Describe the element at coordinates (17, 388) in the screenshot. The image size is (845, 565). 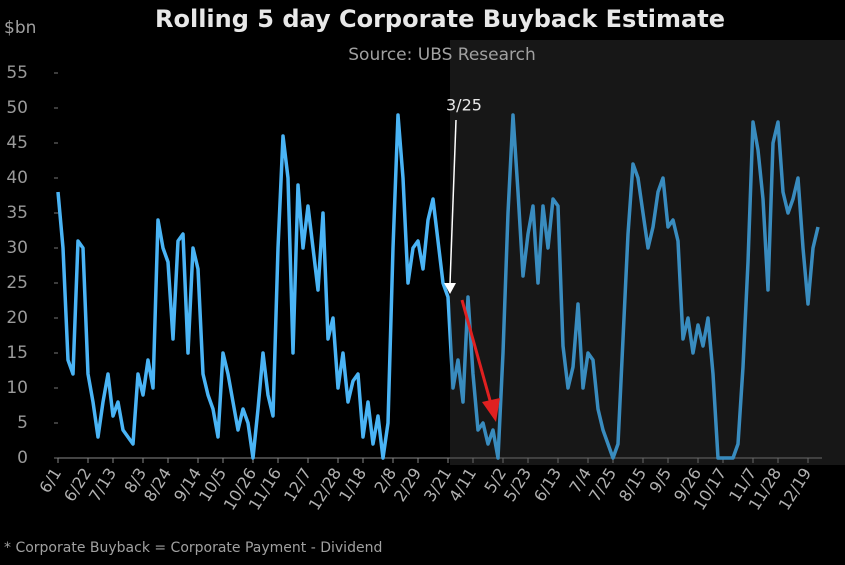
I see `y-tick-label: 10` at that location.